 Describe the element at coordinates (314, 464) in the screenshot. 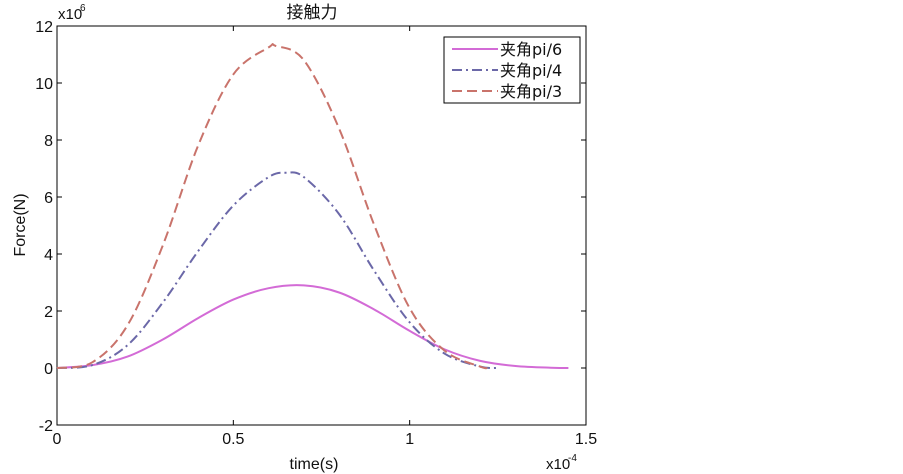

I see `x-axis-title: time(s)` at that location.